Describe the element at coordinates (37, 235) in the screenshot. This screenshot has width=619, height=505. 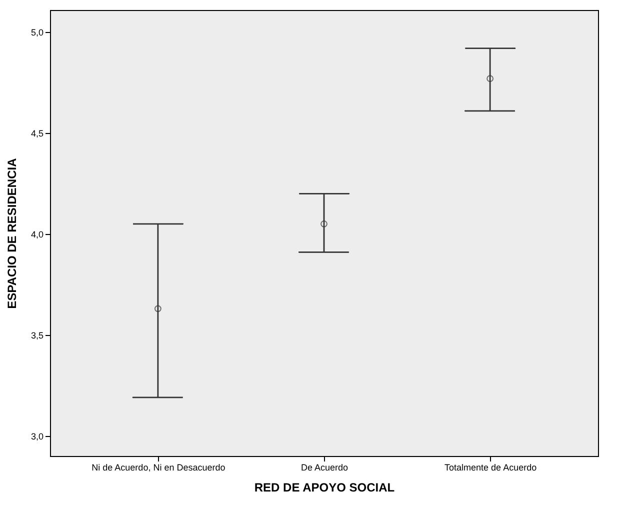
I see `y-tick-label: 4,0` at that location.